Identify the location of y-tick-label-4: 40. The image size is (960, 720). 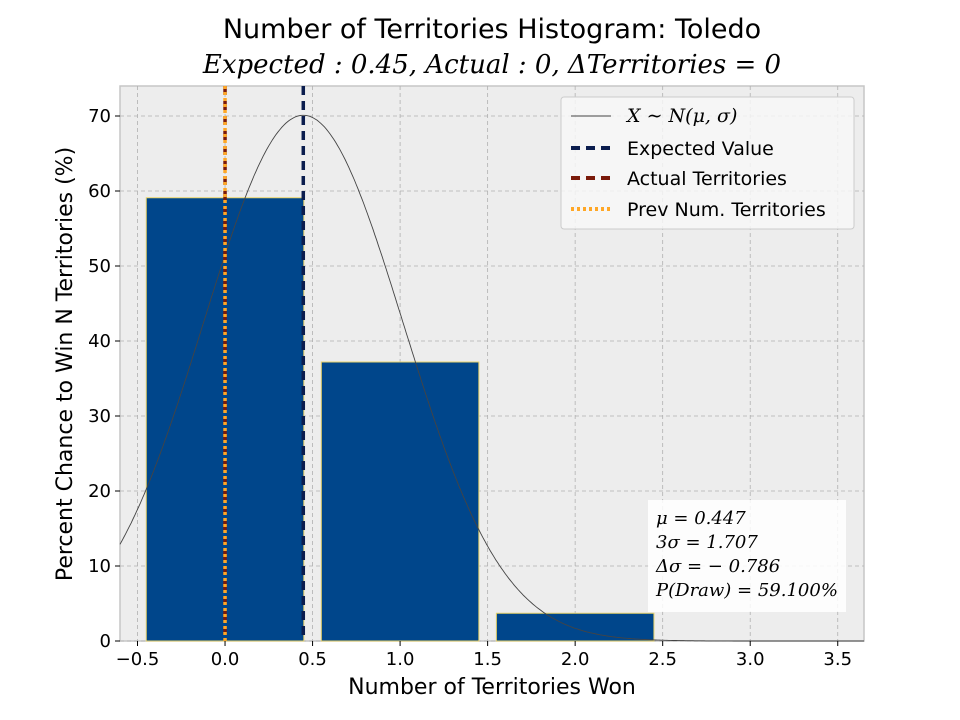
(99, 341).